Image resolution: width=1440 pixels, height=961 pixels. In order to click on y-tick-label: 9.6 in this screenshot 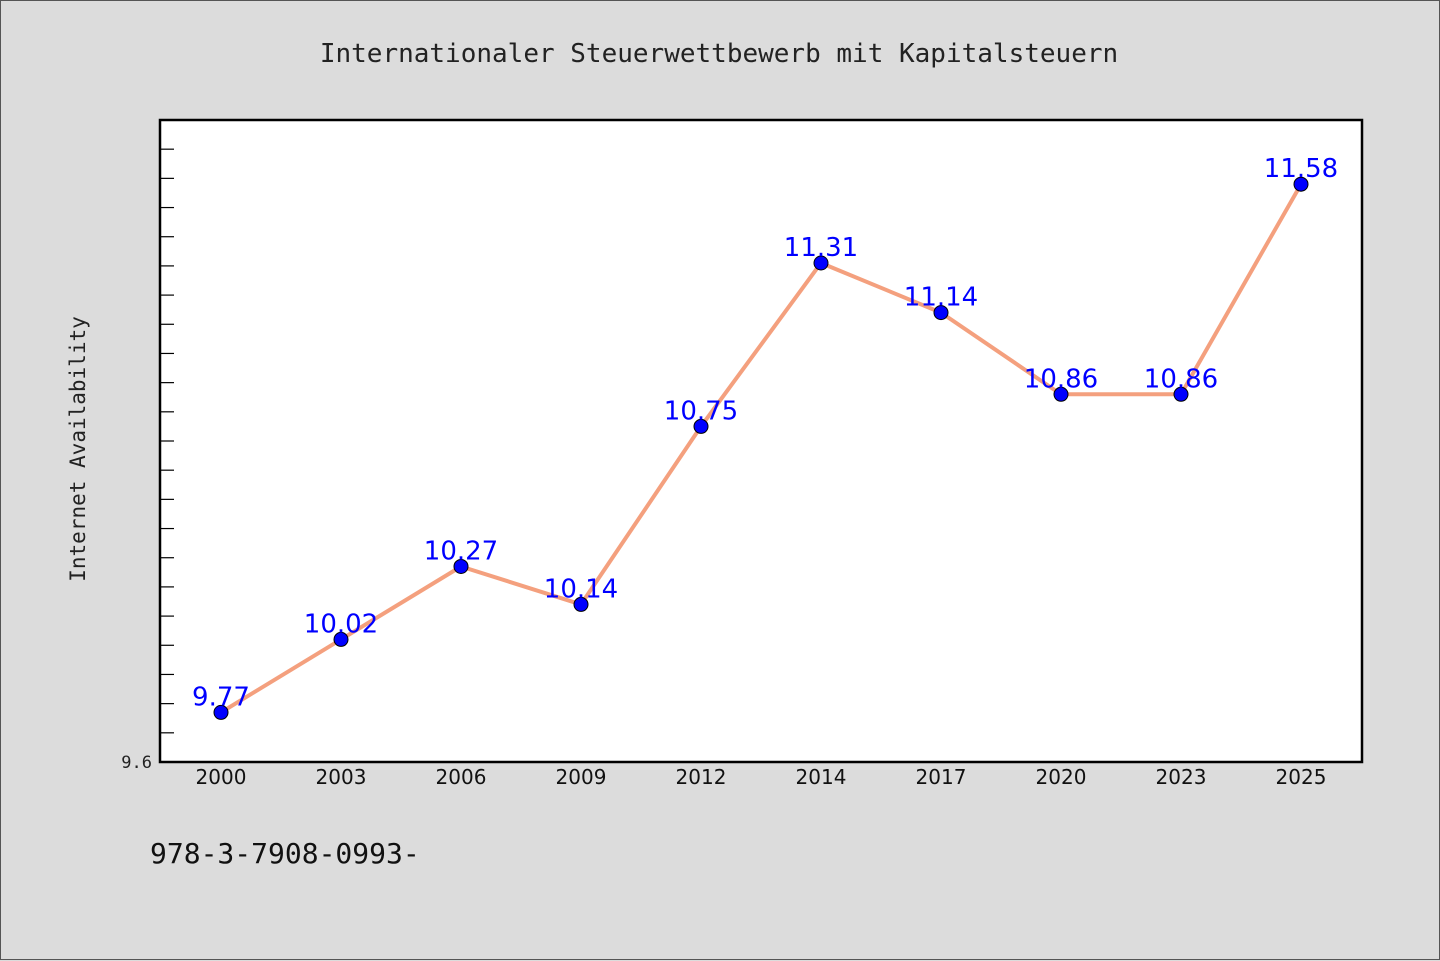, I will do `click(136, 763)`.